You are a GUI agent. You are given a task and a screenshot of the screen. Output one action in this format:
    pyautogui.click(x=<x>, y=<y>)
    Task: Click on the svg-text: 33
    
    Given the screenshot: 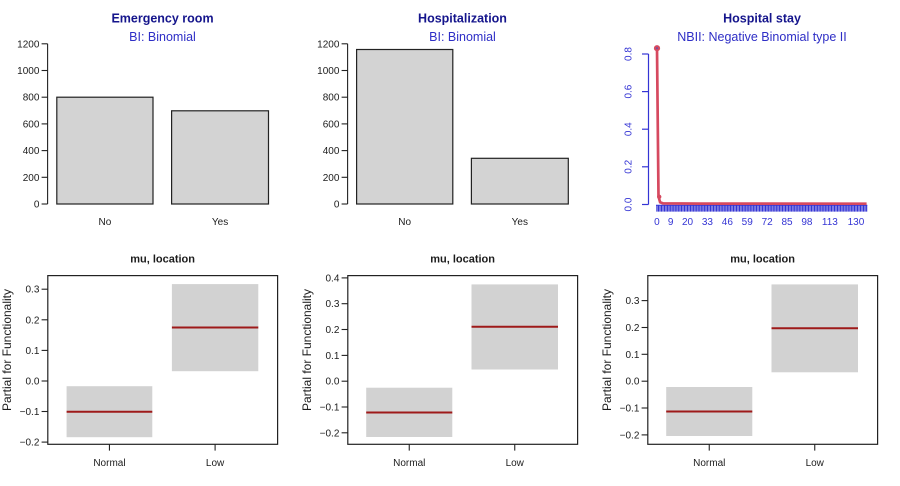 What is the action you would take?
    pyautogui.click(x=708, y=222)
    